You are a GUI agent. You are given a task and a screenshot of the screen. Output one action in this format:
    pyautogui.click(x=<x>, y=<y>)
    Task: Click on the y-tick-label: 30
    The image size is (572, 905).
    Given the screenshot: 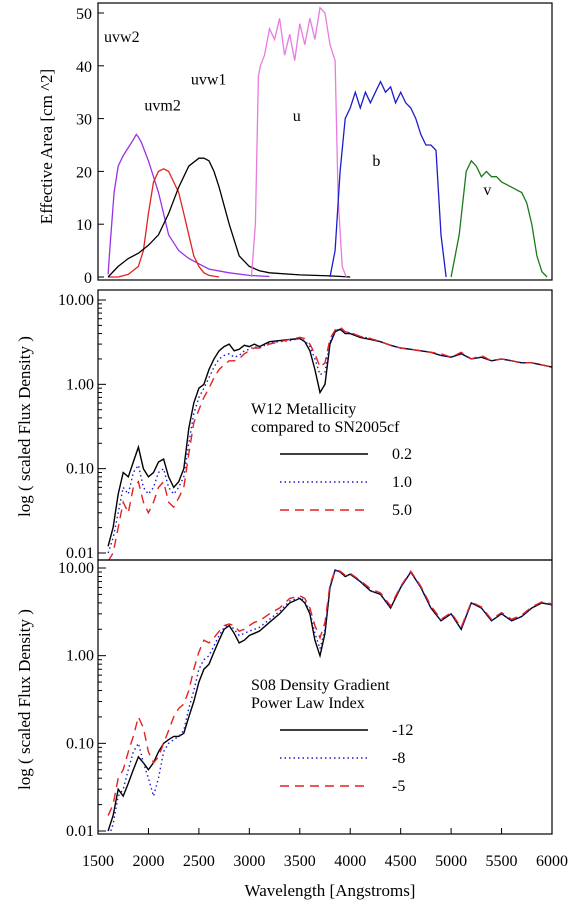 What is the action you would take?
    pyautogui.click(x=84, y=120)
    